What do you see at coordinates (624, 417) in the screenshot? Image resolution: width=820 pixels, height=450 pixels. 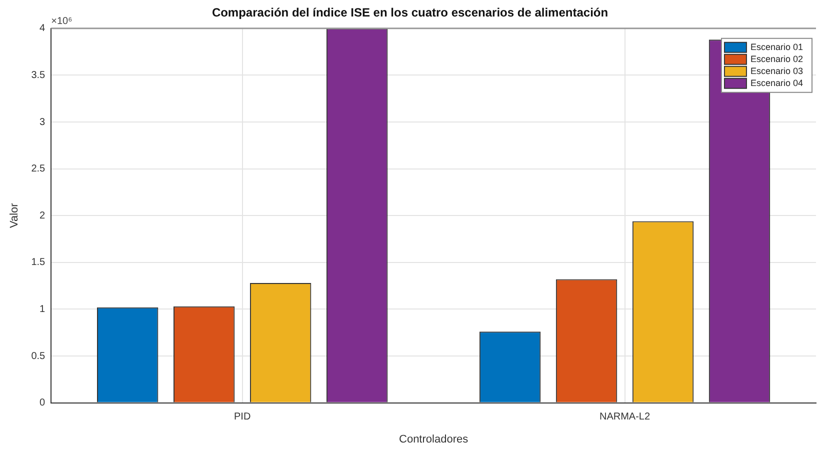 I see `x-tick-label: NARMA-L2` at bounding box center [624, 417].